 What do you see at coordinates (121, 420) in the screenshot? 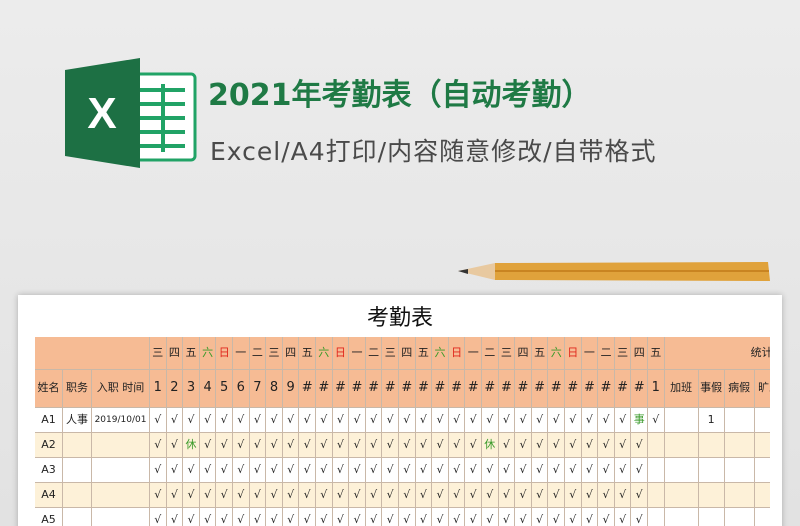
I see `row-start: 2019/10/01` at bounding box center [121, 420].